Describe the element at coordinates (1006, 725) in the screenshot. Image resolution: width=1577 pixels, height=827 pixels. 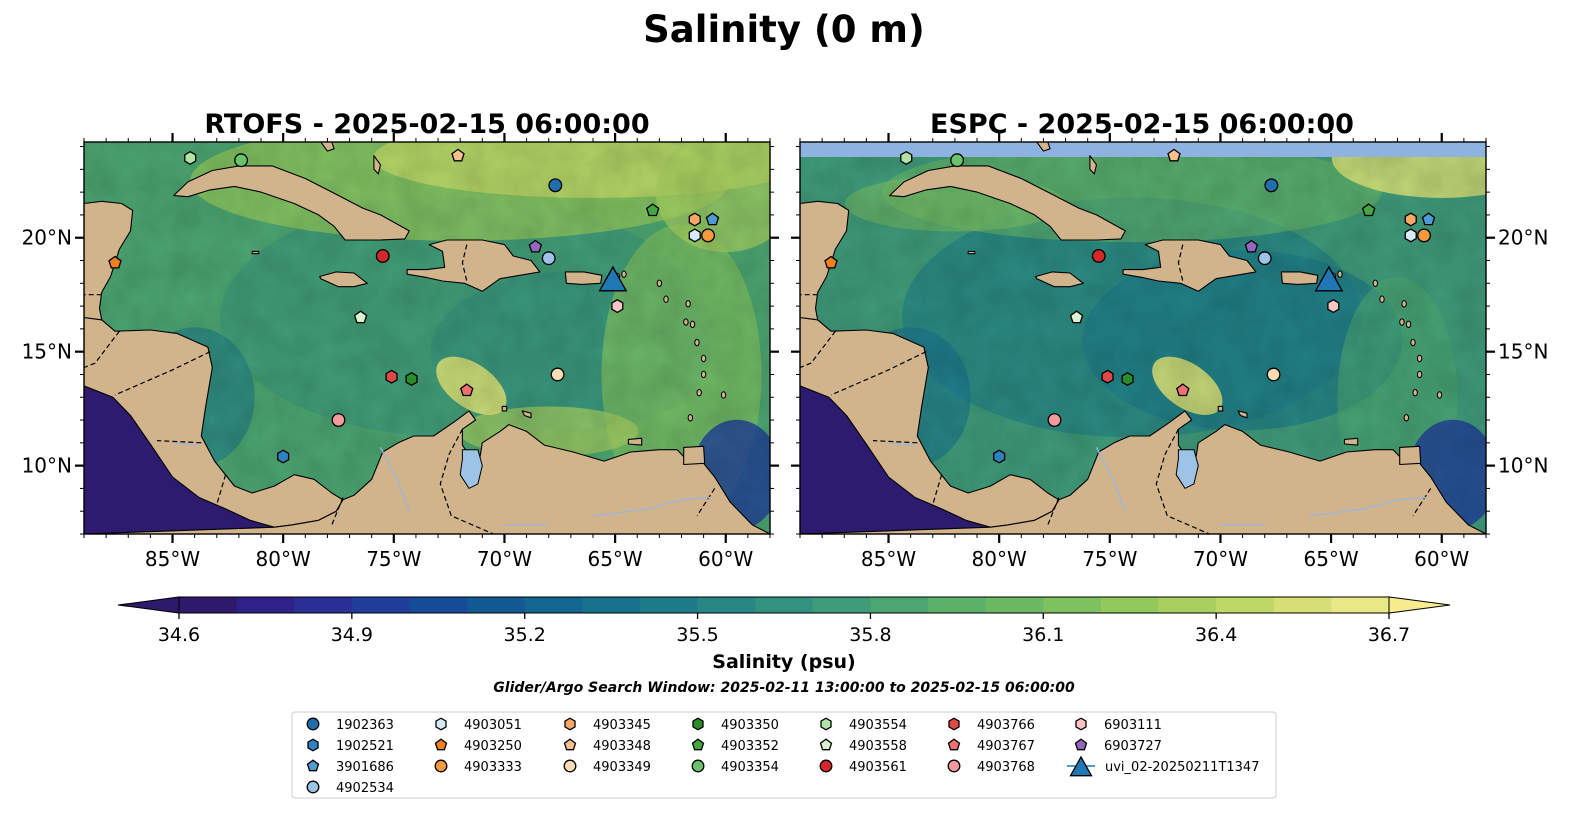
I see `legend-label: 4903766` at that location.